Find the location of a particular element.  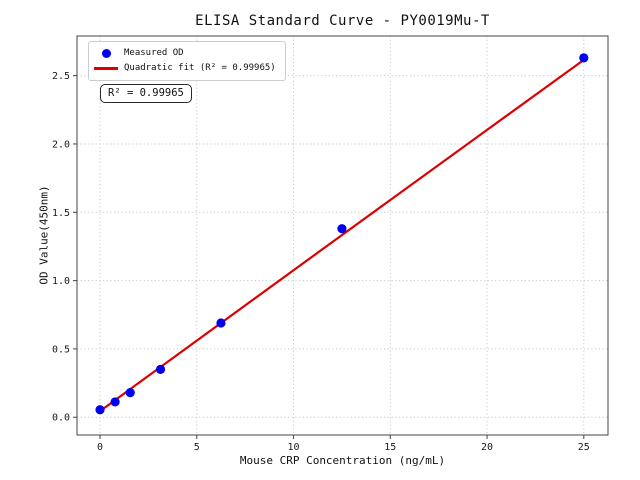

x-tick-label: 10 is located at coordinates (294, 447).